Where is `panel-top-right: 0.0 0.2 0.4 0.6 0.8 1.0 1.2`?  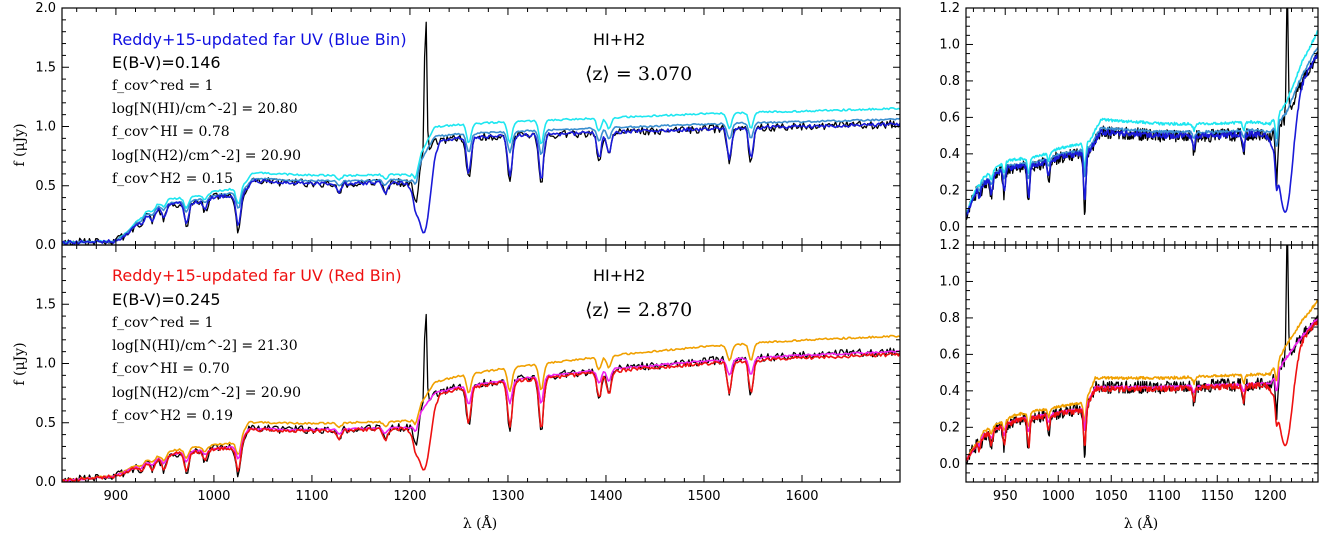
panel-top-right: 0.0 0.2 0.4 0.6 0.8 1.0 1.2 is located at coordinates (1129, 123).